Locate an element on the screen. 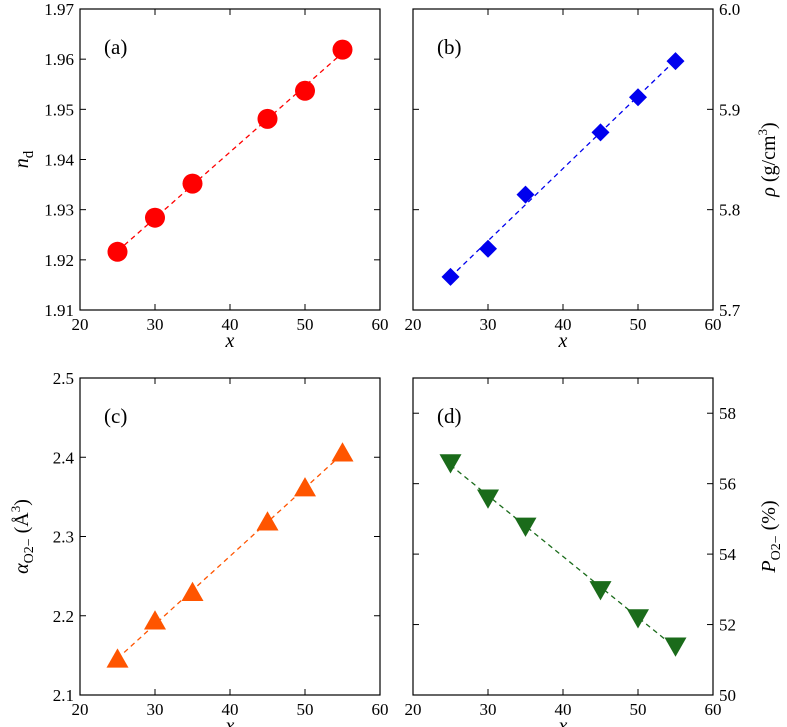 Image resolution: width=787 pixels, height=727 pixels. y-tick-label: 1.94 is located at coordinates (59, 160).